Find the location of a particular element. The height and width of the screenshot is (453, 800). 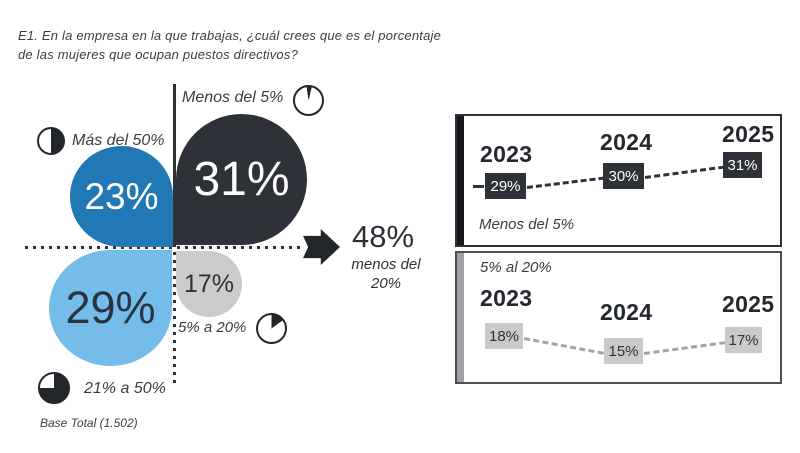

panel-category-label: Menos del 5% is located at coordinates (527, 224).